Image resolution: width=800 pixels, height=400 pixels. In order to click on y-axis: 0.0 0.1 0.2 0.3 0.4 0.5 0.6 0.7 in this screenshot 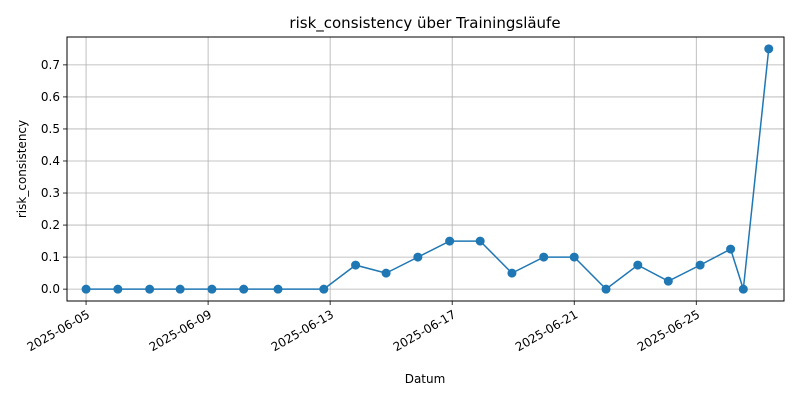, I will do `click(54, 177)`.